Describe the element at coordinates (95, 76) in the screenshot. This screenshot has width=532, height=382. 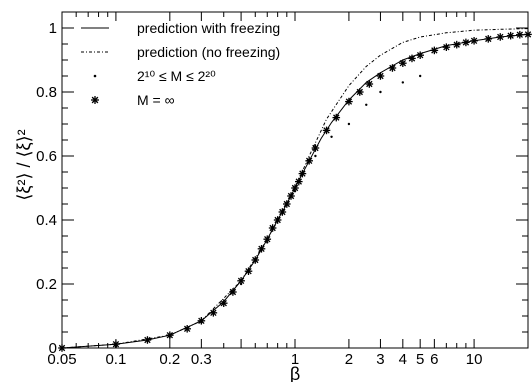
I see `legend-swatch-dot` at that location.